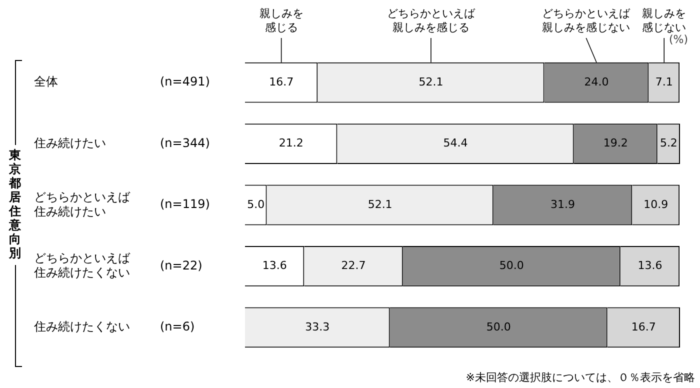 Image resolution: width=700 pixels, height=388 pixels. What do you see at coordinates (69, 143) in the screenshot?
I see `y-tick-label: 住み続けたい` at bounding box center [69, 143].